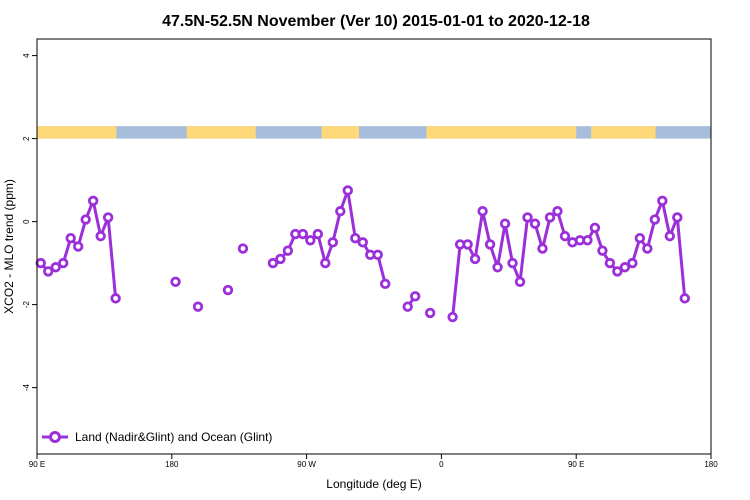  Describe the element at coordinates (26, 304) in the screenshot. I see `y-tick-label: -2` at that location.